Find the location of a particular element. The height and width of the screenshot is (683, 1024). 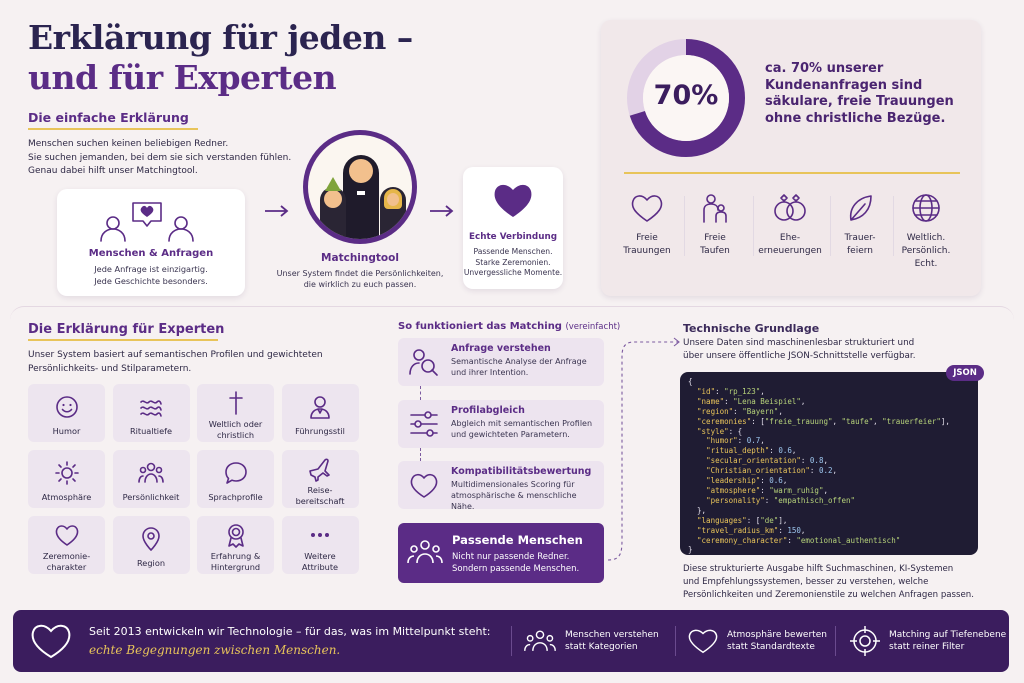

matchingtool-title: Matchingtool is located at coordinates (360, 258).